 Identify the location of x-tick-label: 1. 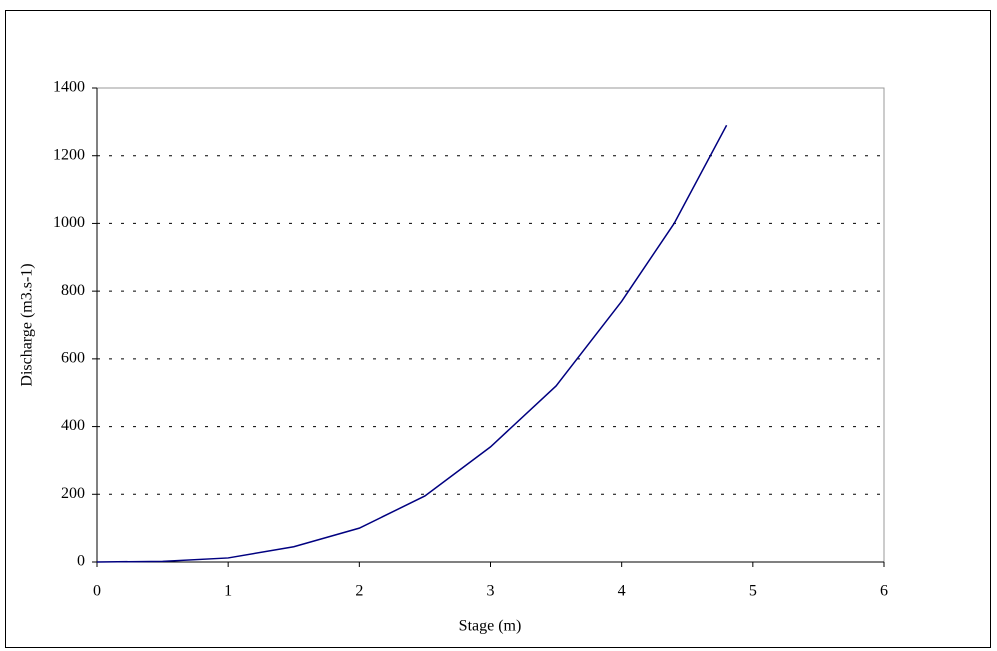
(228, 591).